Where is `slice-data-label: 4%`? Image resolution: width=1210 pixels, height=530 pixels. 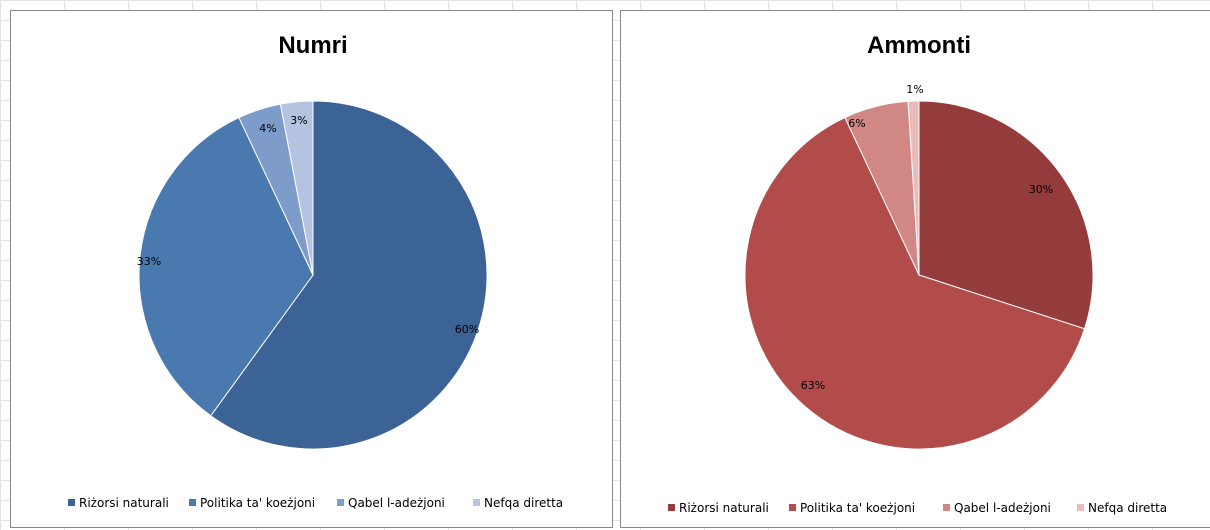 slice-data-label: 4% is located at coordinates (267, 128).